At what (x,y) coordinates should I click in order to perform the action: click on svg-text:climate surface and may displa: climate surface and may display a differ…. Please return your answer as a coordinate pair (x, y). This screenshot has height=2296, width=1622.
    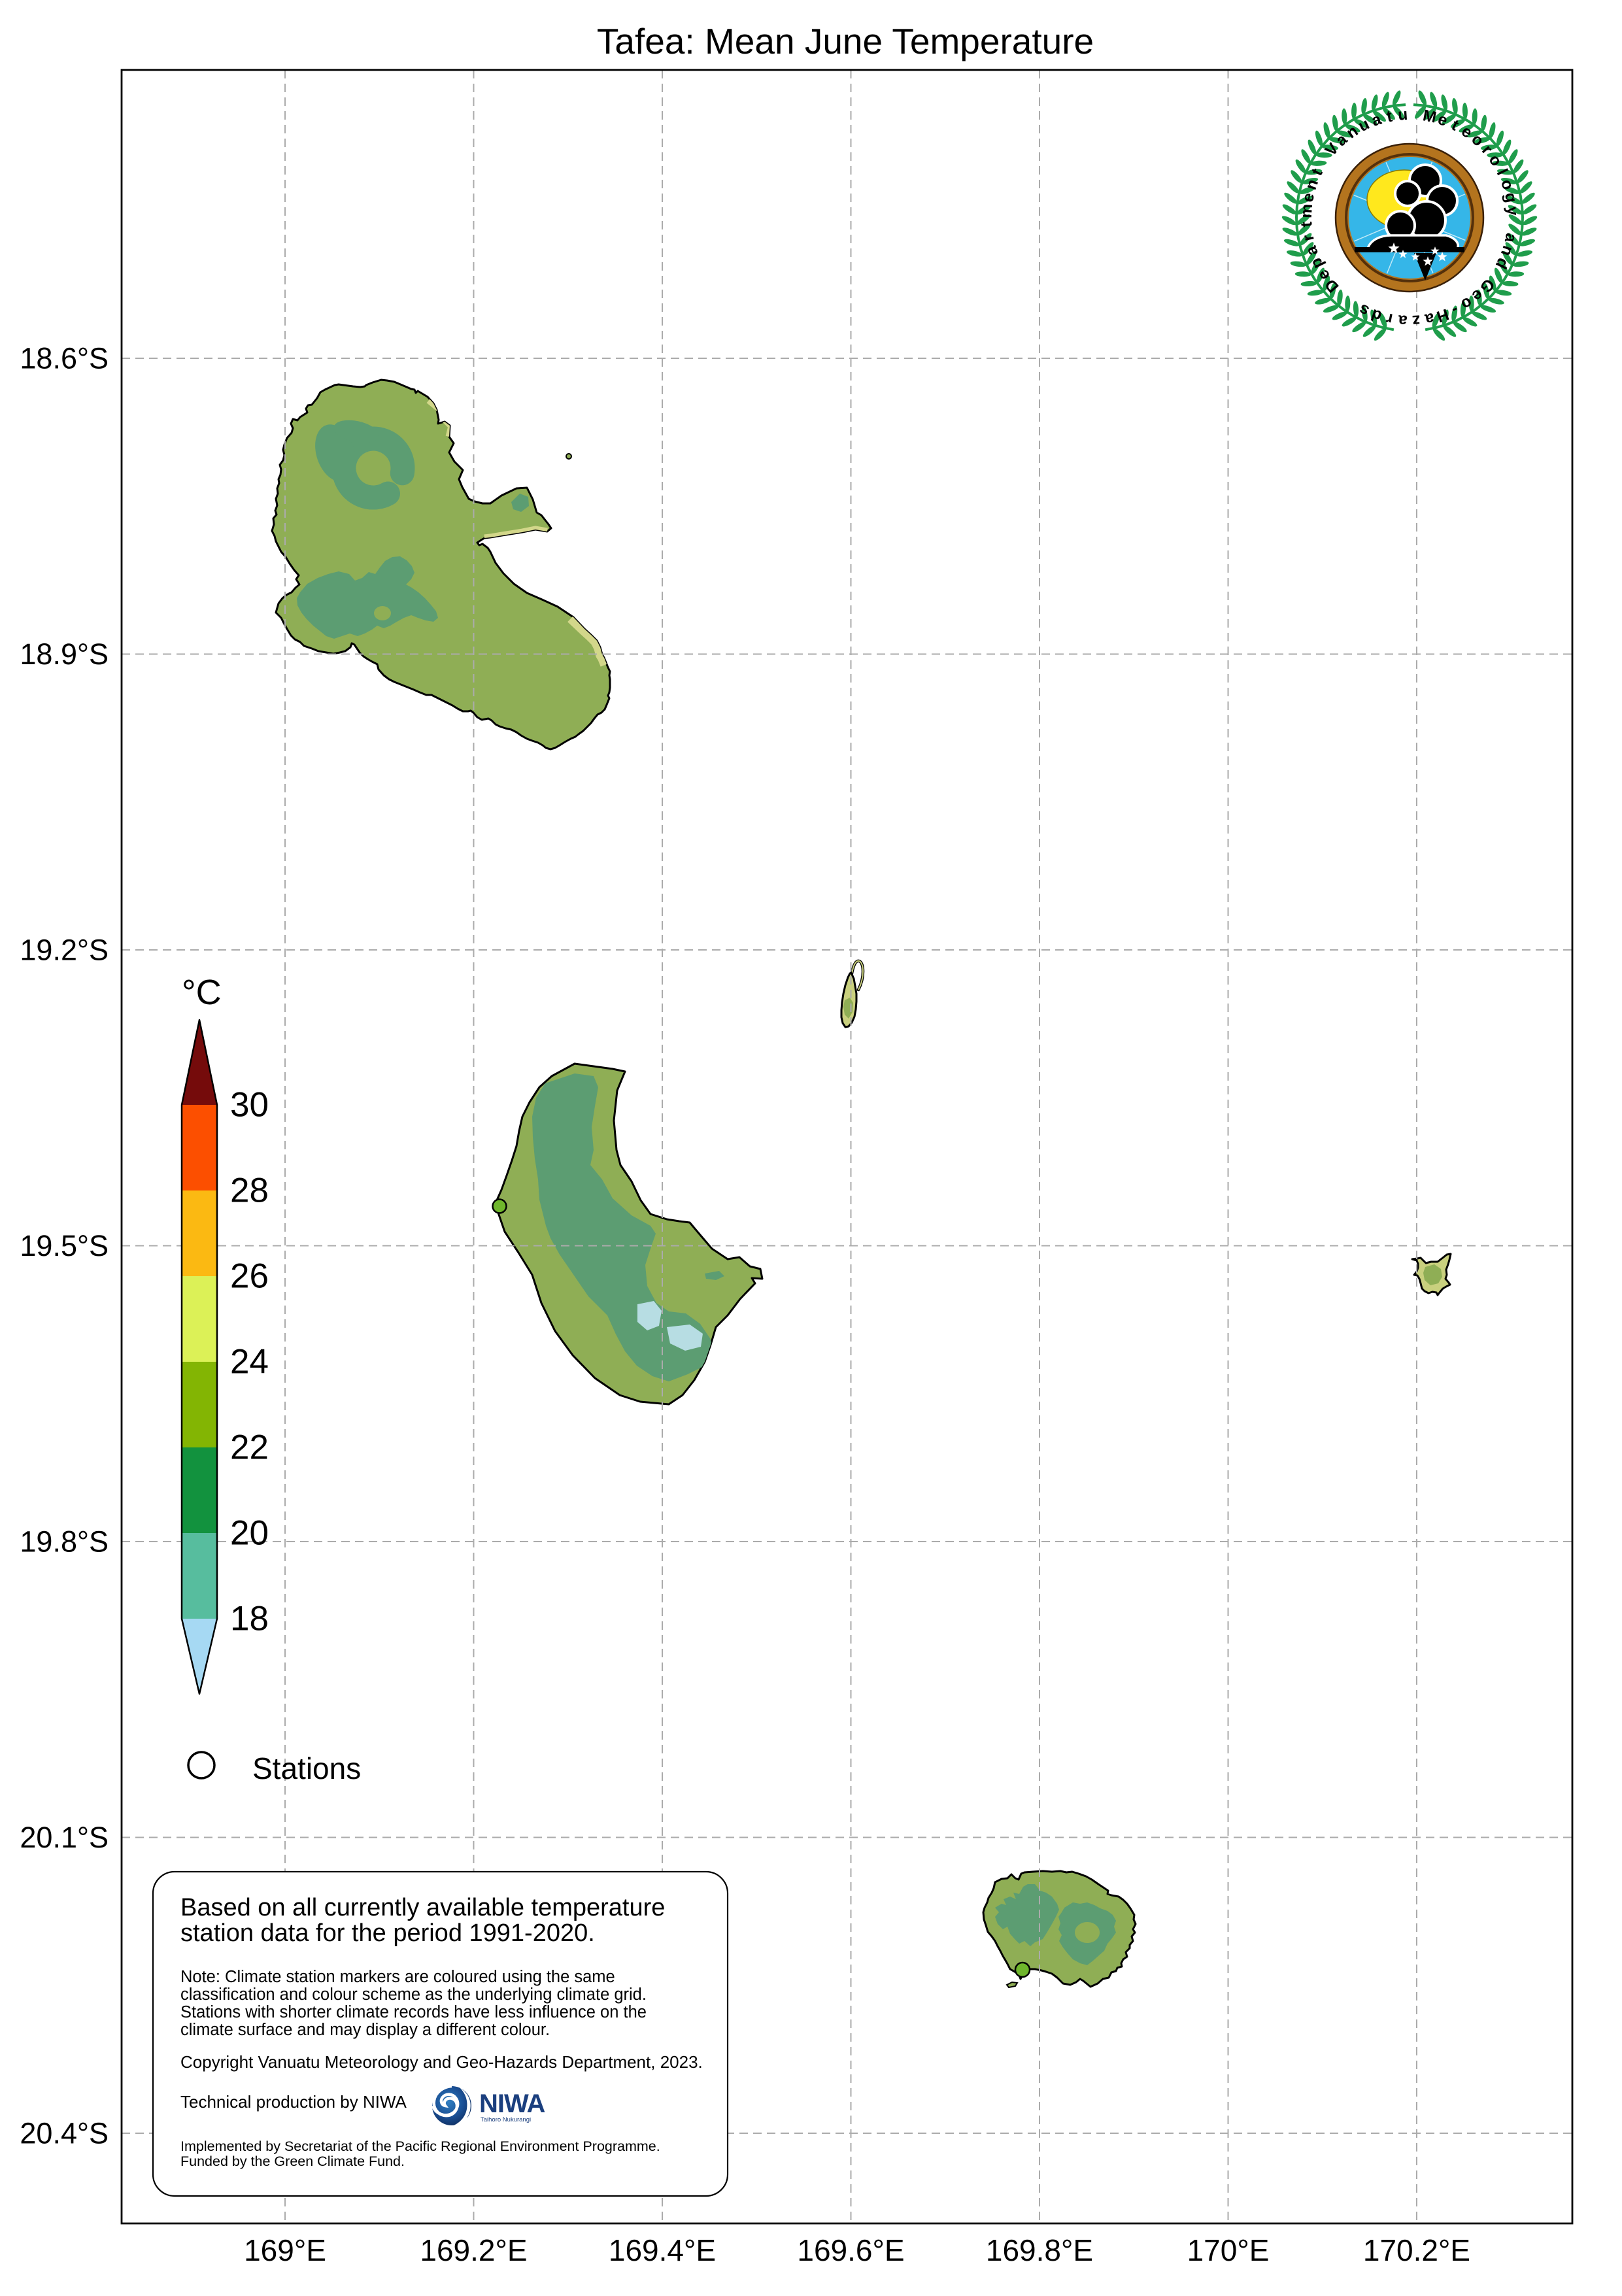
    Looking at the image, I should click on (365, 2030).